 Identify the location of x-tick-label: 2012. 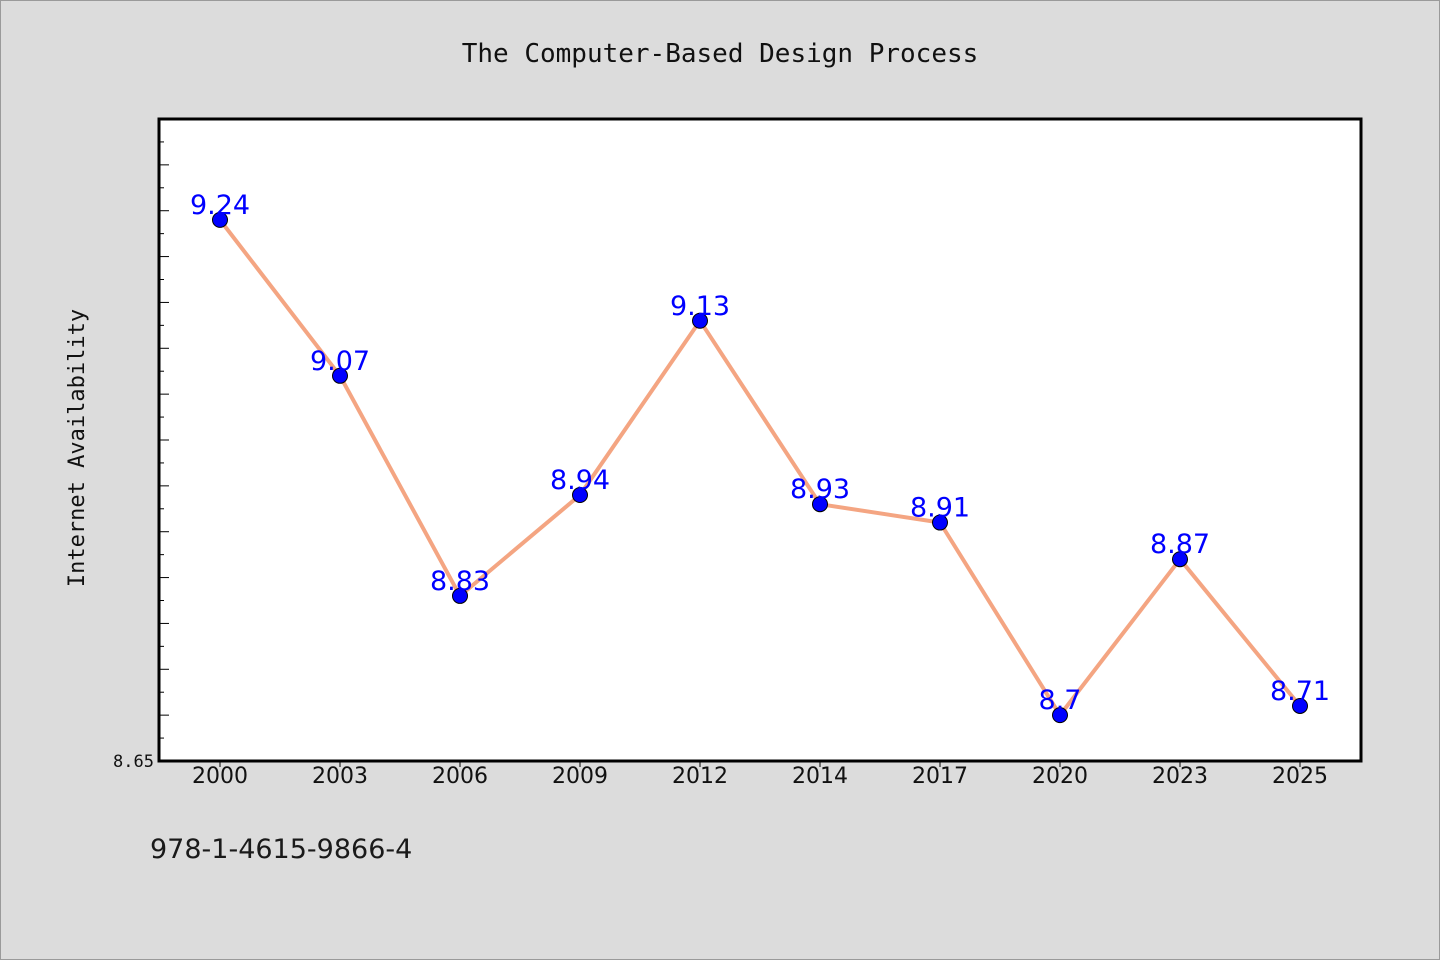
(700, 776).